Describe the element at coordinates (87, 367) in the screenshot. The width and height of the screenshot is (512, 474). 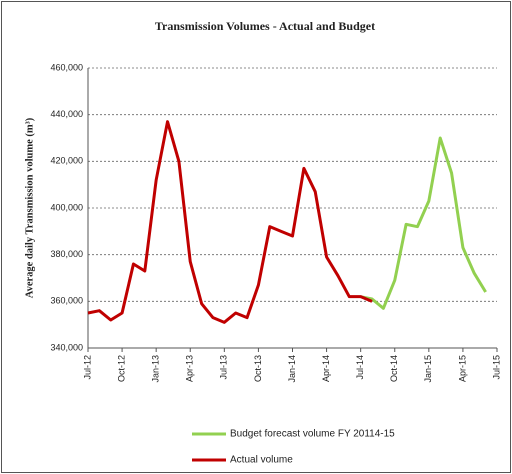
I see `x-tick-label: Jul-12` at that location.